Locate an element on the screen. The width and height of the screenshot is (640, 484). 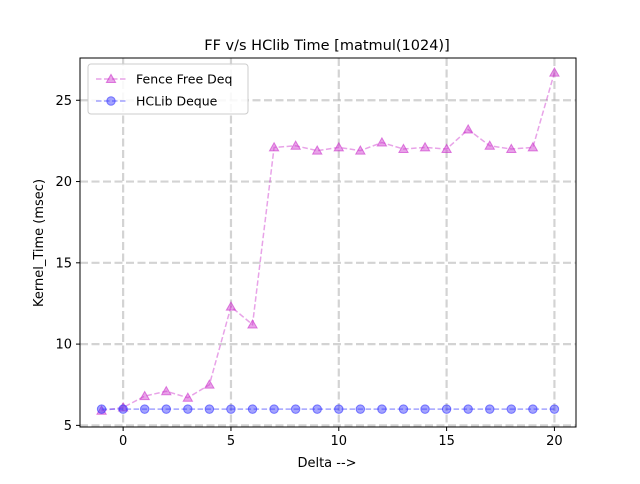
legend-box is located at coordinates (168, 89).